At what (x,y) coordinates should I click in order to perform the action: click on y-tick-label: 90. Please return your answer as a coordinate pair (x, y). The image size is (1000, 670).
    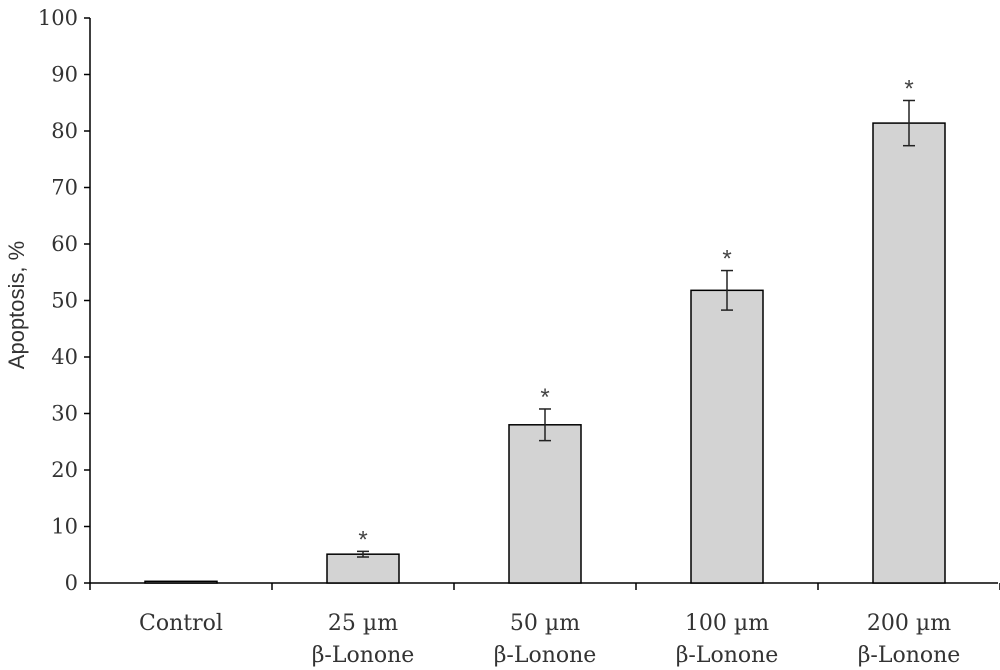
    Looking at the image, I should click on (64, 75).